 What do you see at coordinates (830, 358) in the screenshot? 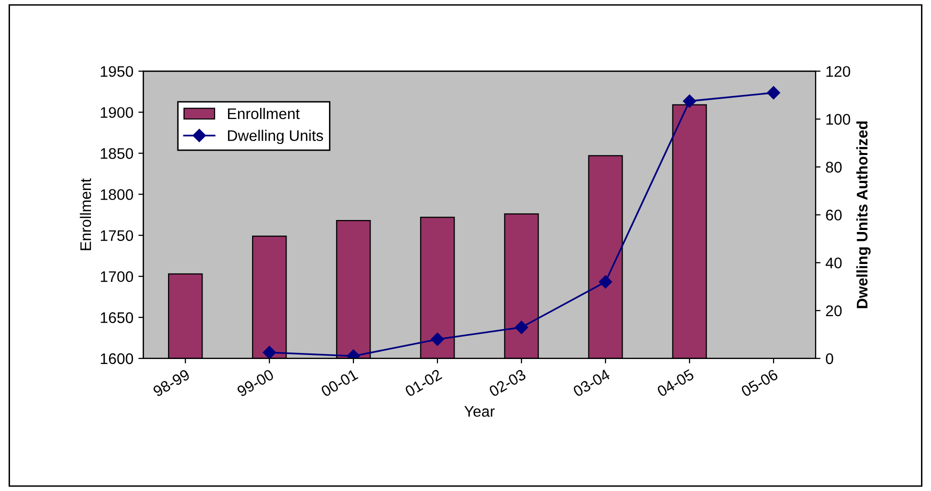
I see `y2-tick-label: 0` at bounding box center [830, 358].